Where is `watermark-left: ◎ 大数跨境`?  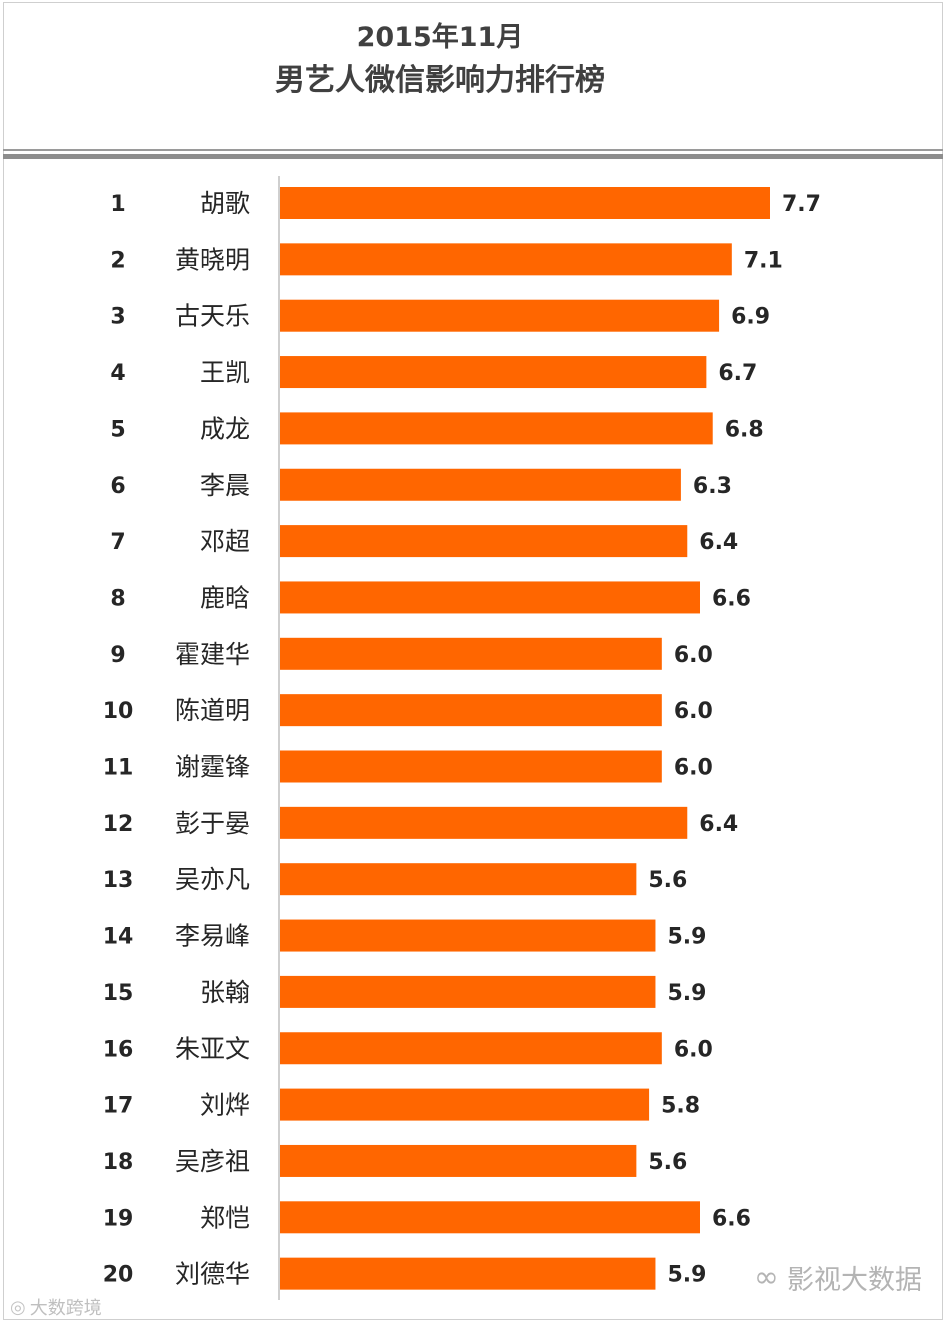 watermark-left: ◎ 大数跨境 is located at coordinates (56, 1307).